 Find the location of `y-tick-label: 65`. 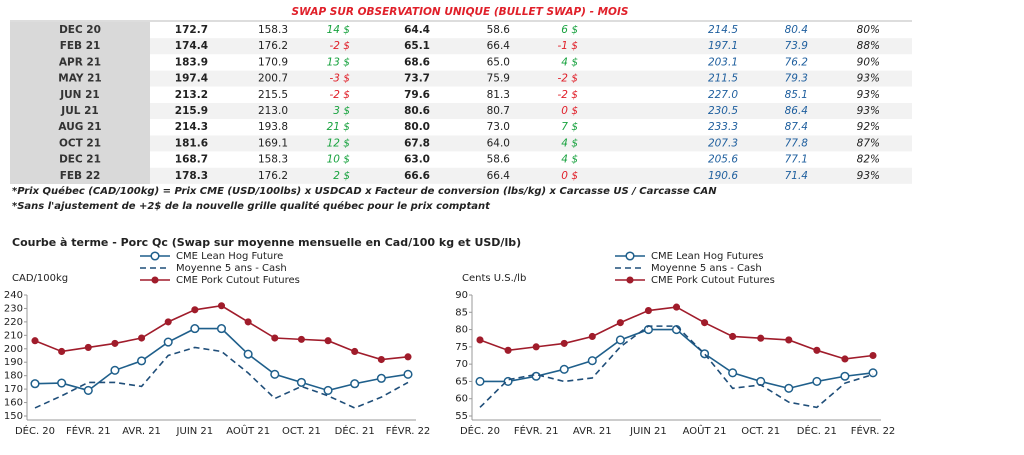

y-tick-label: 65 is located at coordinates (461, 381).